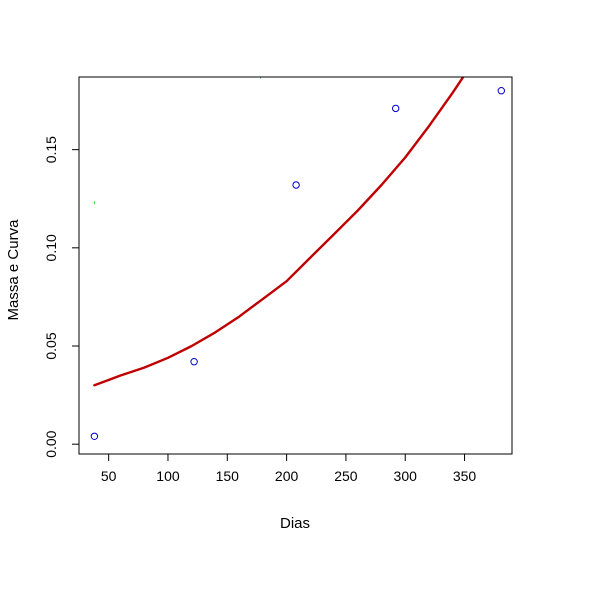 The width and height of the screenshot is (616, 616). I want to click on x-tick-label-300: 300, so click(406, 476).